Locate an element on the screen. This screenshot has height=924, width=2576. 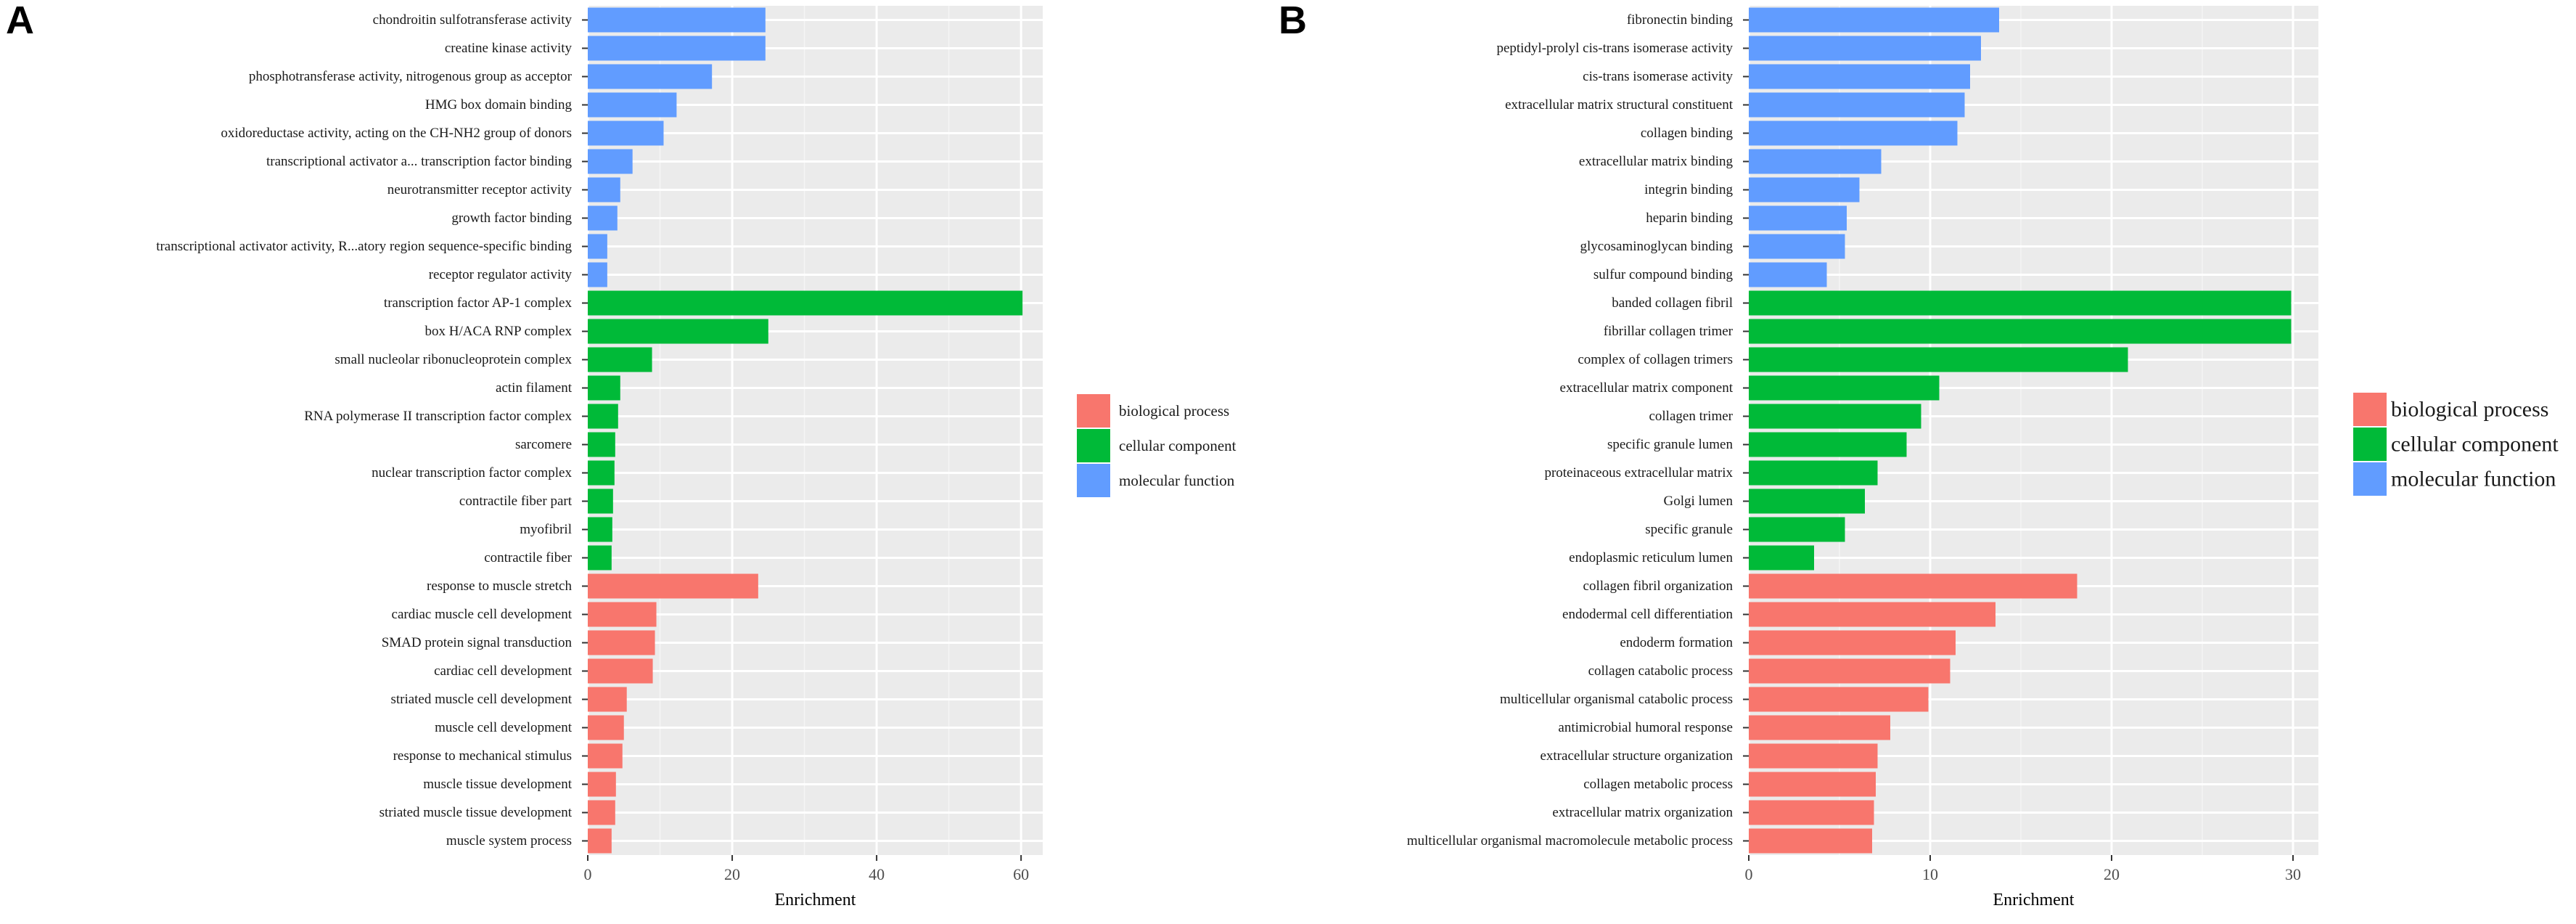
x-tick-label: 20 is located at coordinates (732, 874).